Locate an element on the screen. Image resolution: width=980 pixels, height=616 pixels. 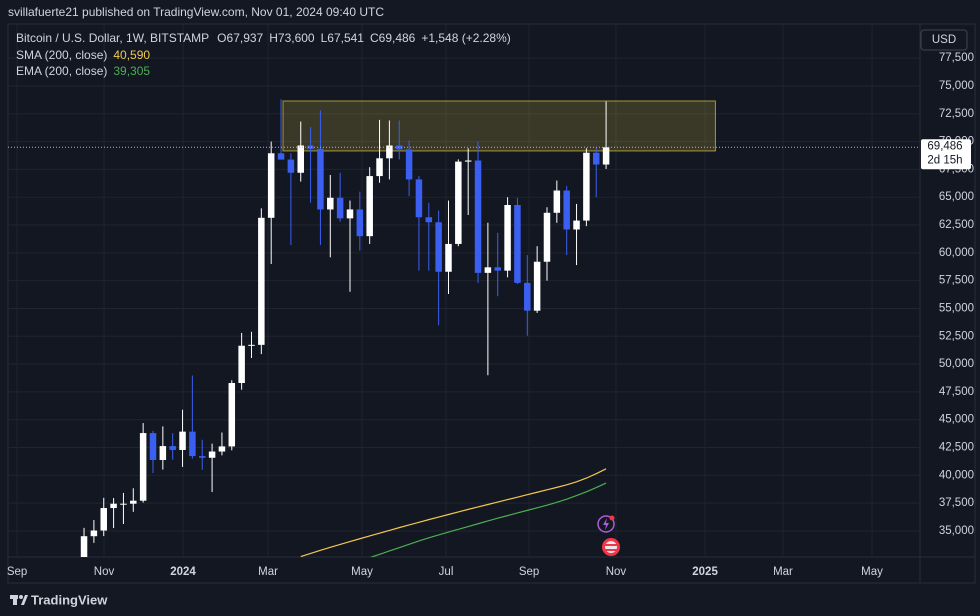
ohlc-key: C is located at coordinates (374, 38).